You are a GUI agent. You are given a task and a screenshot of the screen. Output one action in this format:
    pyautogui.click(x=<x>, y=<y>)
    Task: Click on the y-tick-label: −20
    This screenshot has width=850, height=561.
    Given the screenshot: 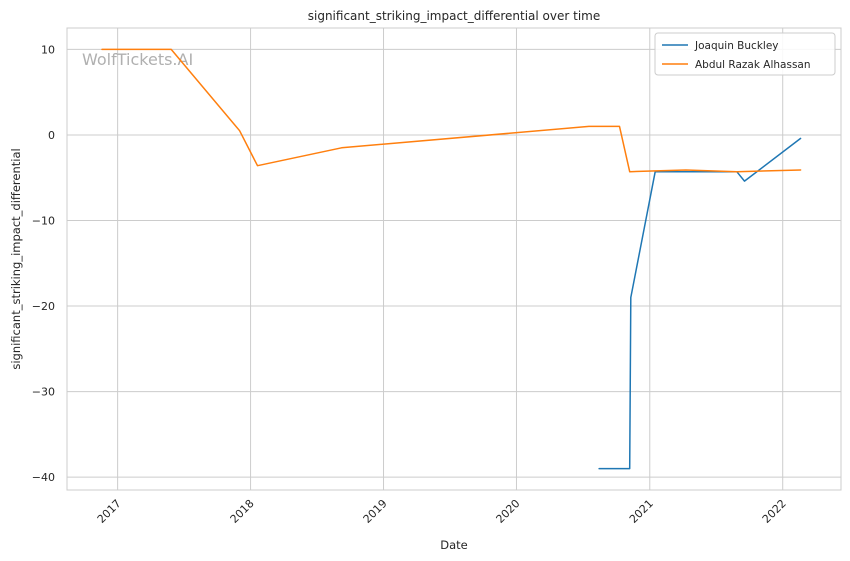 What is the action you would take?
    pyautogui.click(x=43, y=306)
    